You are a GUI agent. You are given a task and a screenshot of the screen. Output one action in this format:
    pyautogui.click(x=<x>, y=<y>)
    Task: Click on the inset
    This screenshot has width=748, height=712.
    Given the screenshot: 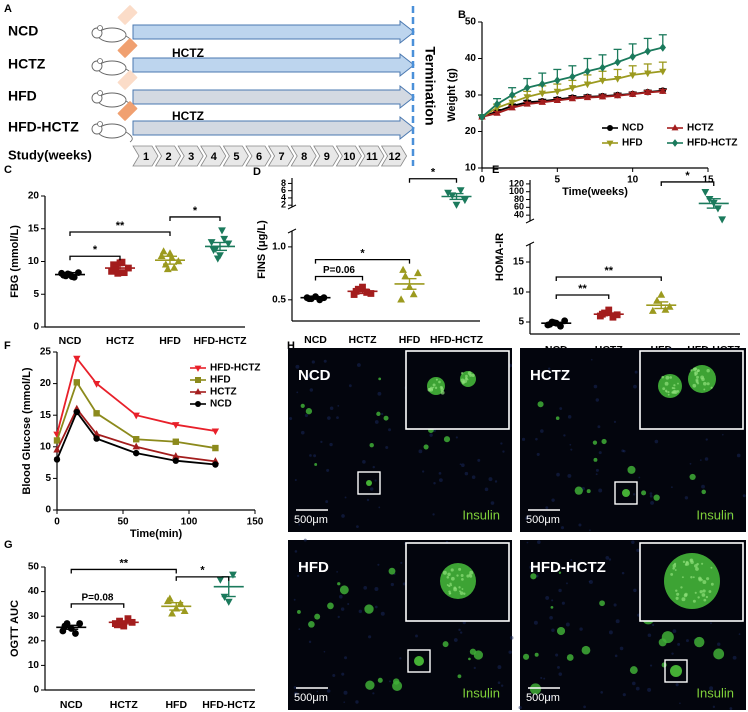 What is the action you would take?
    pyautogui.click(x=457, y=390)
    